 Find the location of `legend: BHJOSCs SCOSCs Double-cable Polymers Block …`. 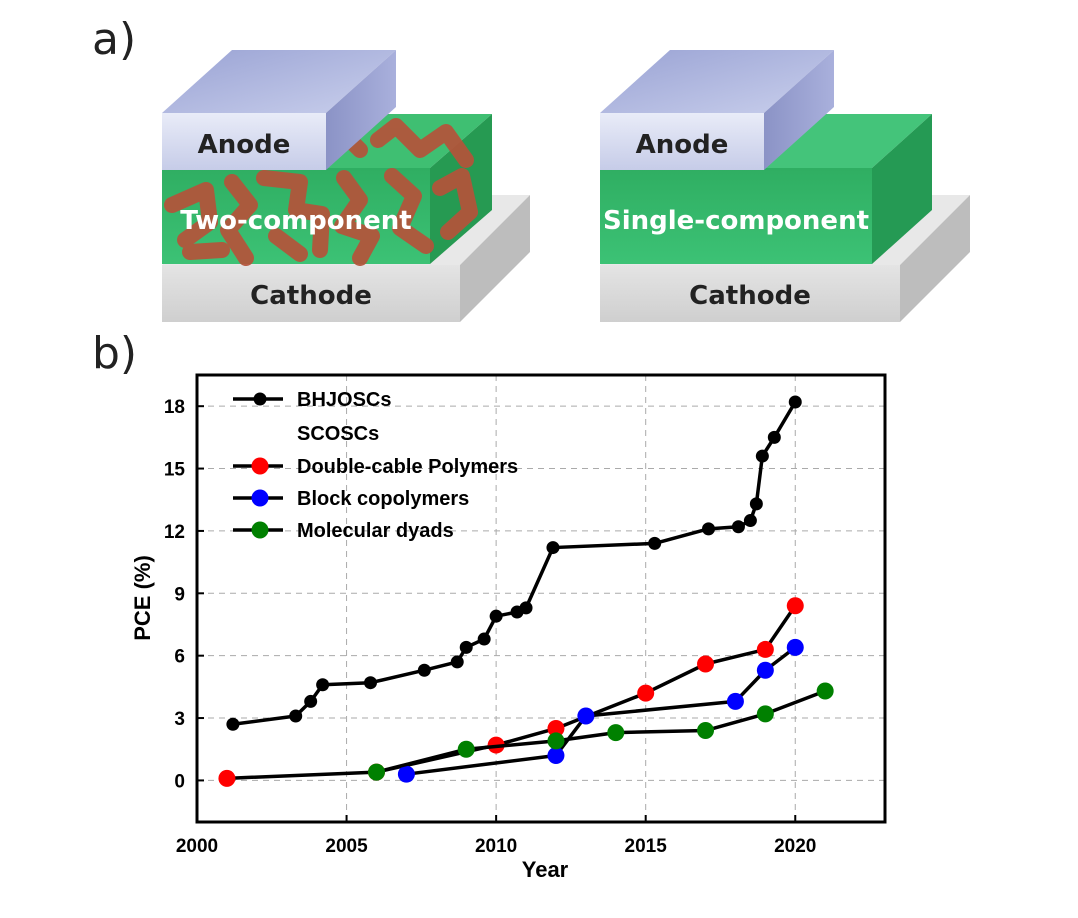

legend: BHJOSCs SCOSCs Double-cable Polymers Block … is located at coordinates (375, 465).